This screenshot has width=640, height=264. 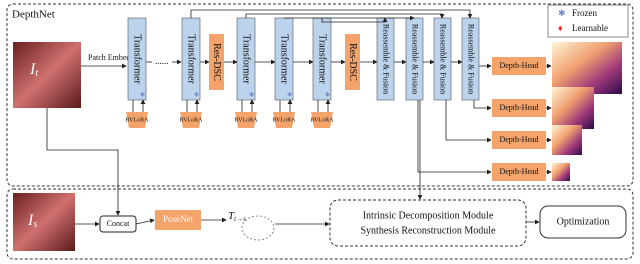 I want to click on legend-box, so click(x=588, y=21).